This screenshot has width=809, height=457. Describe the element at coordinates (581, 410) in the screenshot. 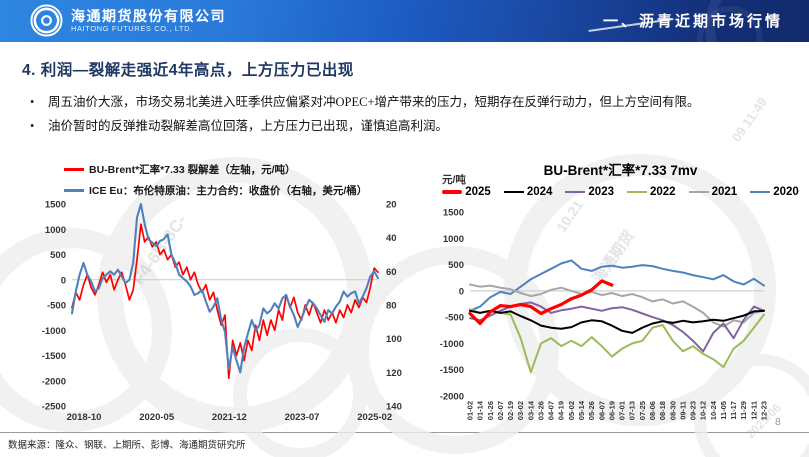

I see `svg-text: 05-14` at that location.